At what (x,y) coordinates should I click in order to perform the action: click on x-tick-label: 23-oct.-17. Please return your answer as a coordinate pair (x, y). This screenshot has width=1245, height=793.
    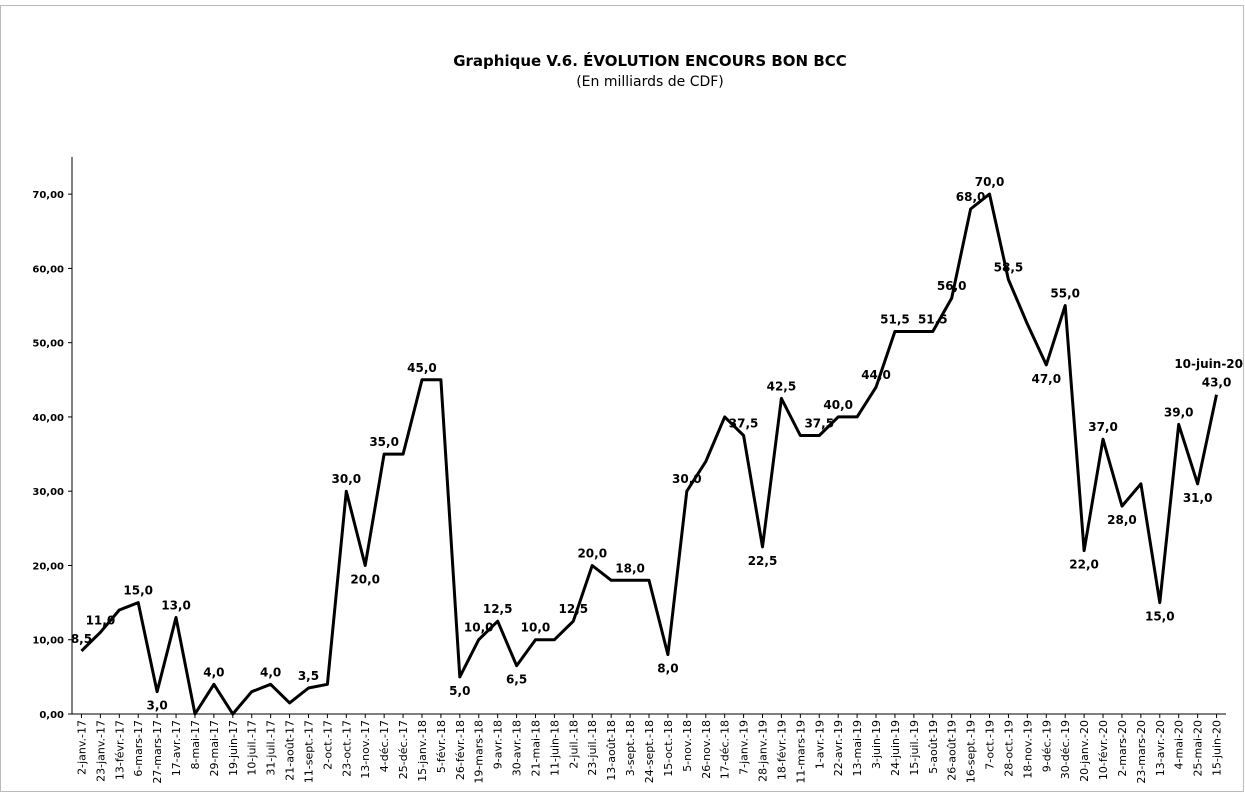
    Looking at the image, I should click on (346, 748).